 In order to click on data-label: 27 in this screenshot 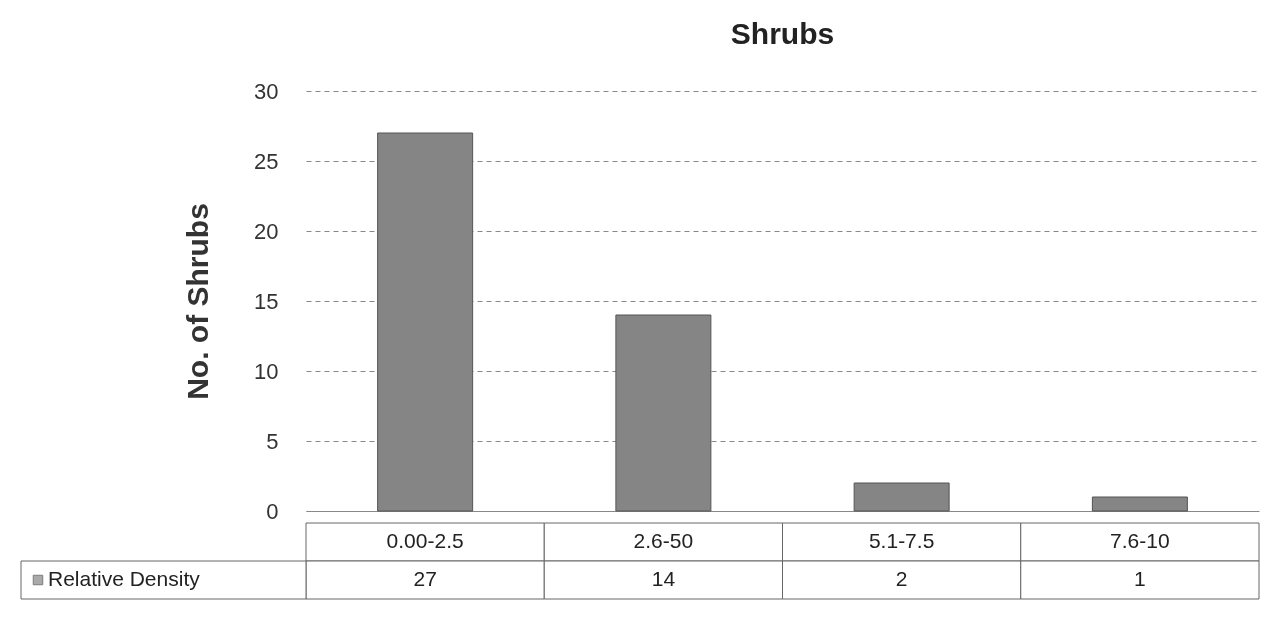, I will do `click(425, 578)`.